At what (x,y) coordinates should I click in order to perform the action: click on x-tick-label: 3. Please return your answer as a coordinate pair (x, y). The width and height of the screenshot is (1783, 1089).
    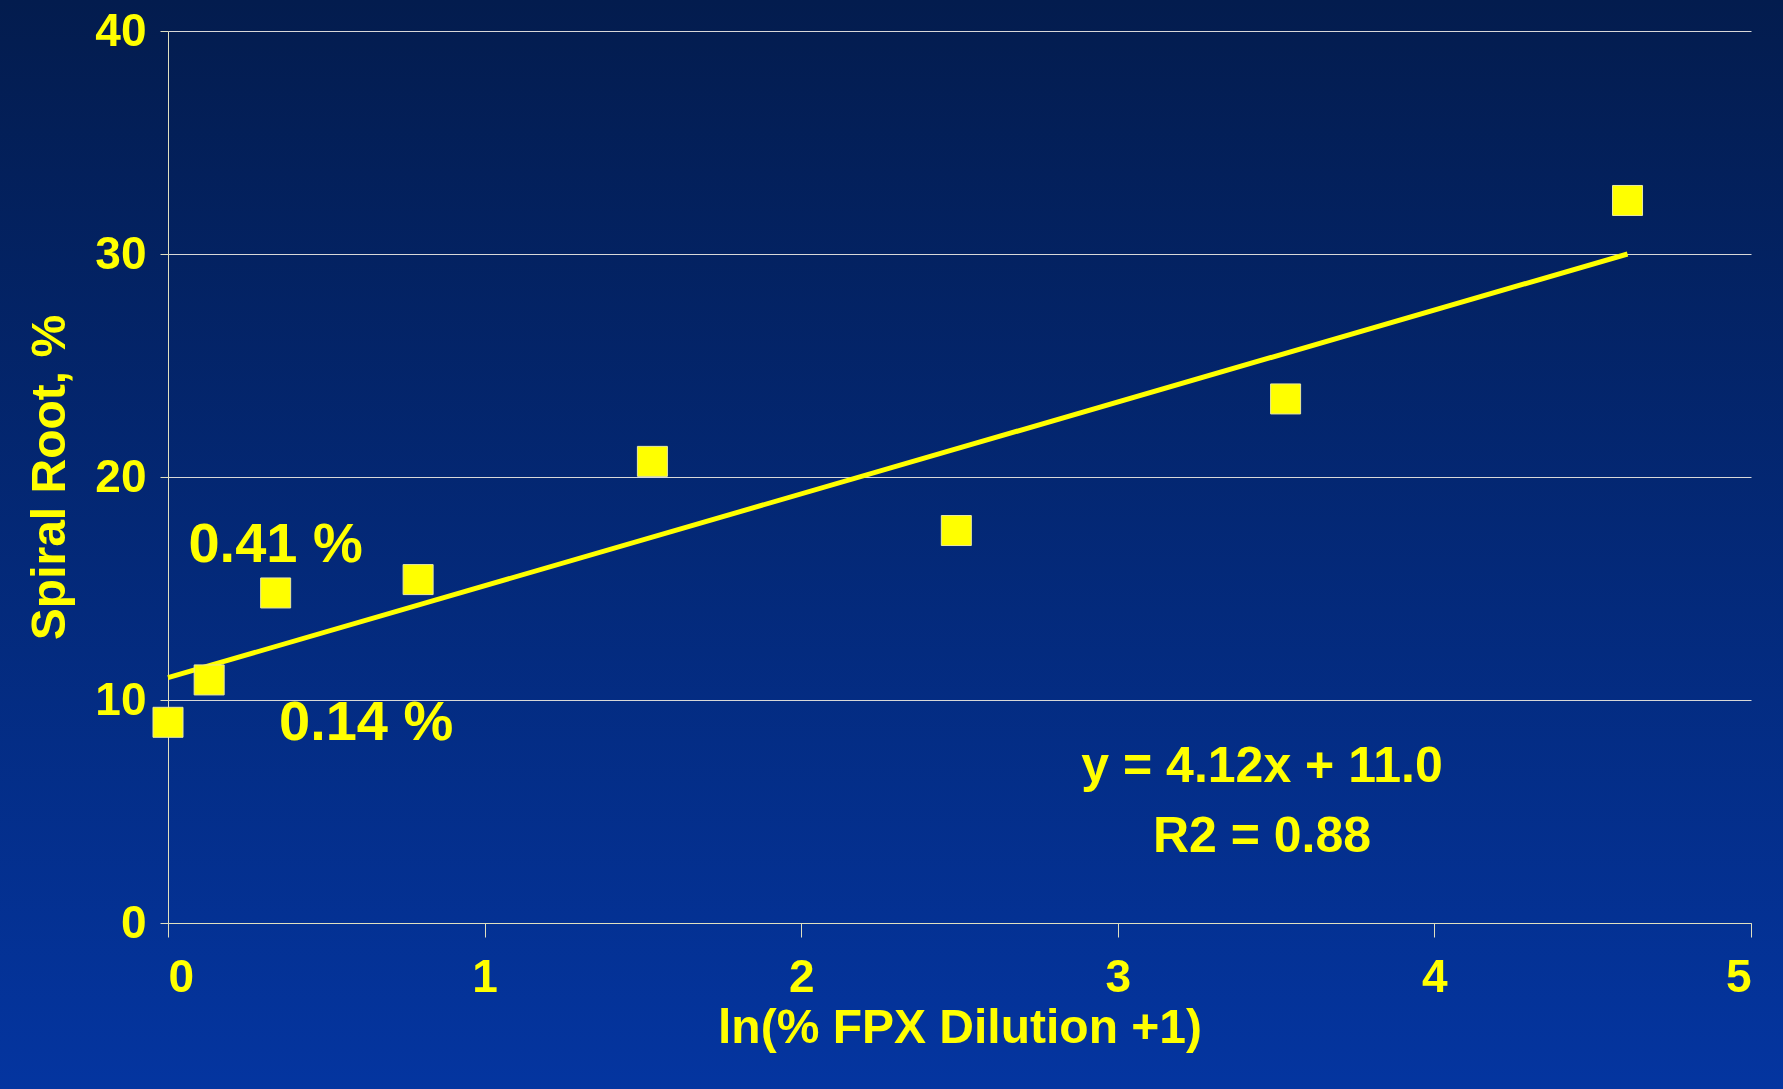
    Looking at the image, I should click on (1118, 975).